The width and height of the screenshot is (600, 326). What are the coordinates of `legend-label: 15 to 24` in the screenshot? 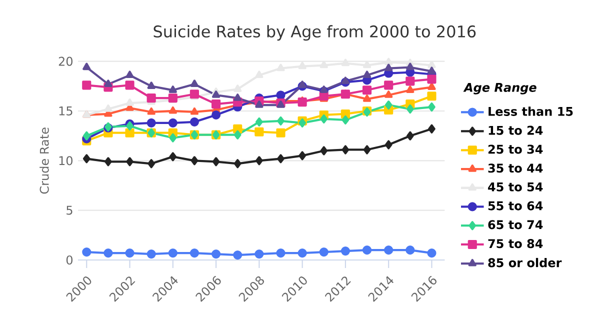 It's located at (515, 130).